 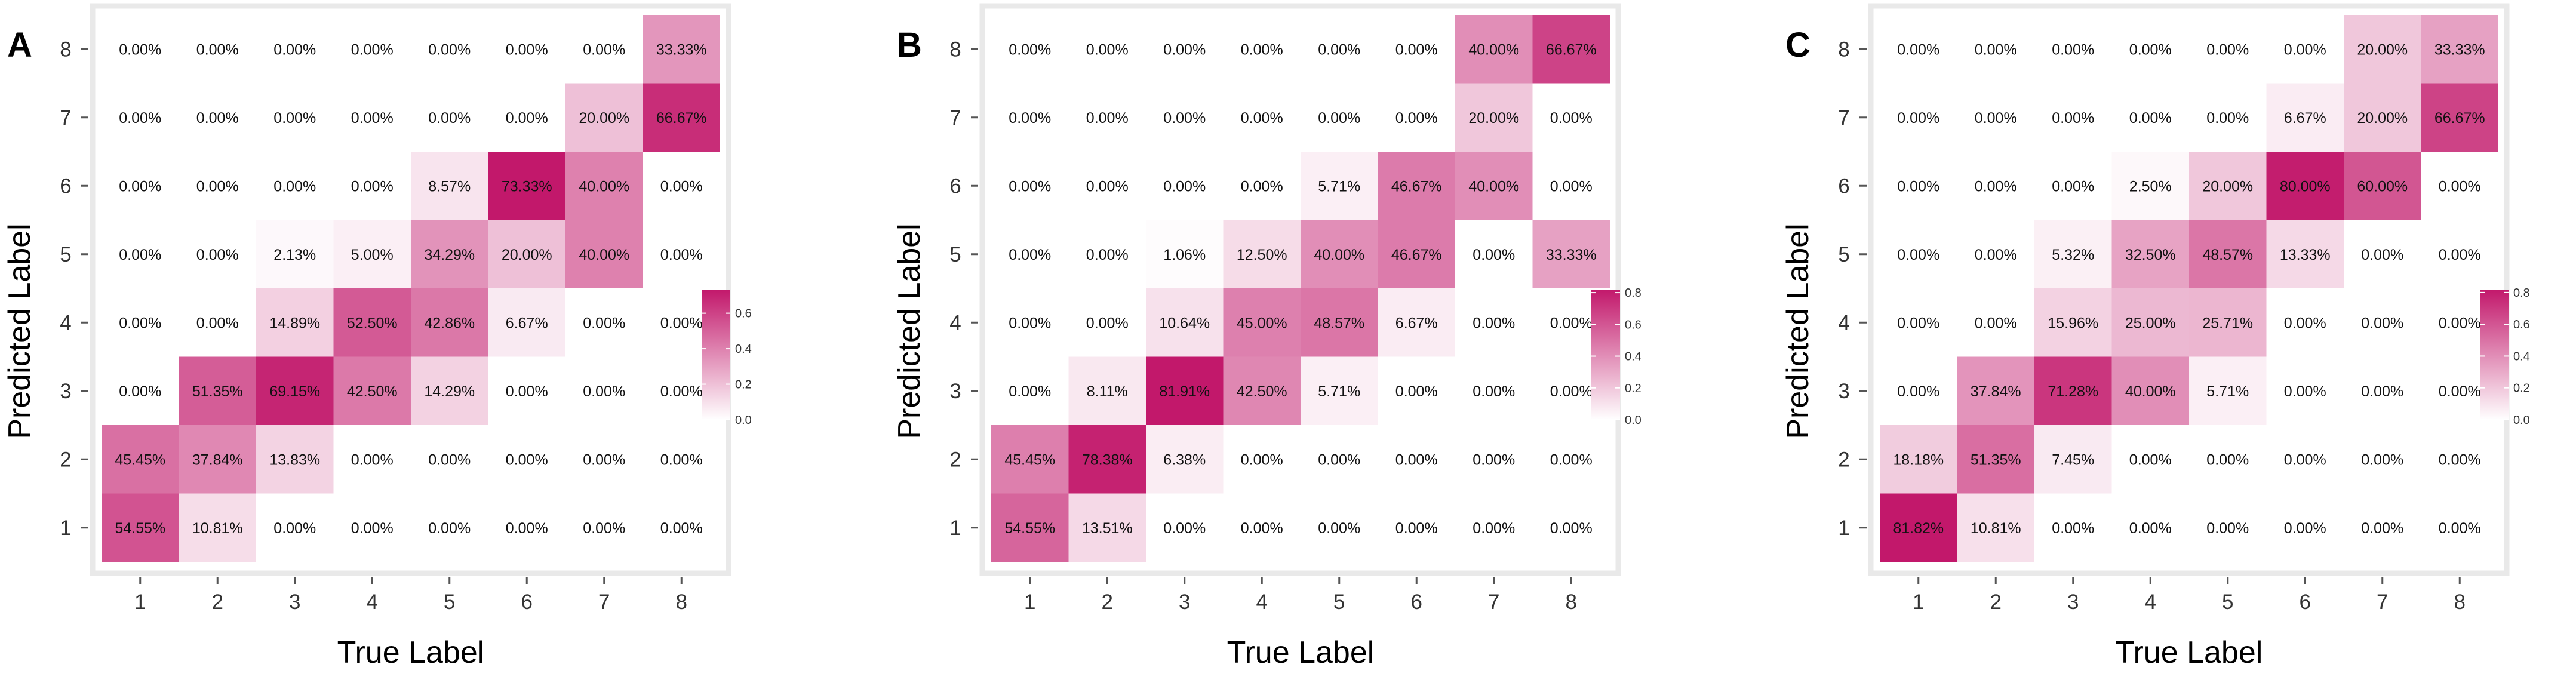 I want to click on cell-value-label: 46.67%, so click(x=1416, y=255).